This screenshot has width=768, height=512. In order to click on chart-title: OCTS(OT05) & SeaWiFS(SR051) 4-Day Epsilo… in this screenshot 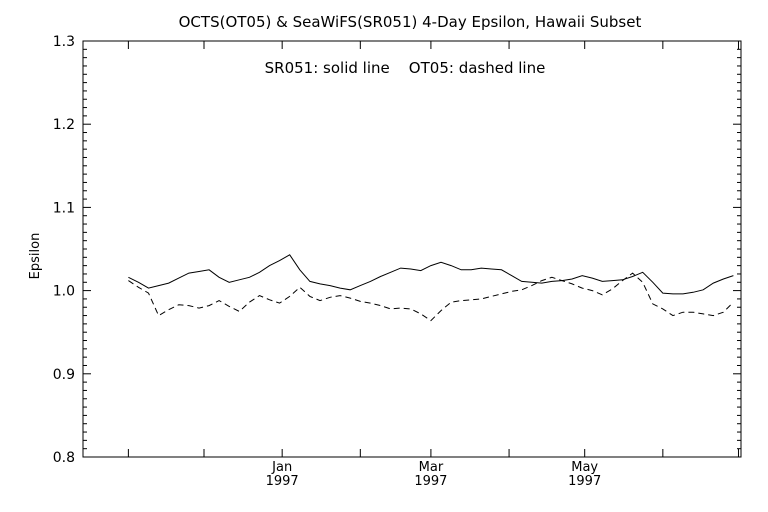, I will do `click(410, 22)`.